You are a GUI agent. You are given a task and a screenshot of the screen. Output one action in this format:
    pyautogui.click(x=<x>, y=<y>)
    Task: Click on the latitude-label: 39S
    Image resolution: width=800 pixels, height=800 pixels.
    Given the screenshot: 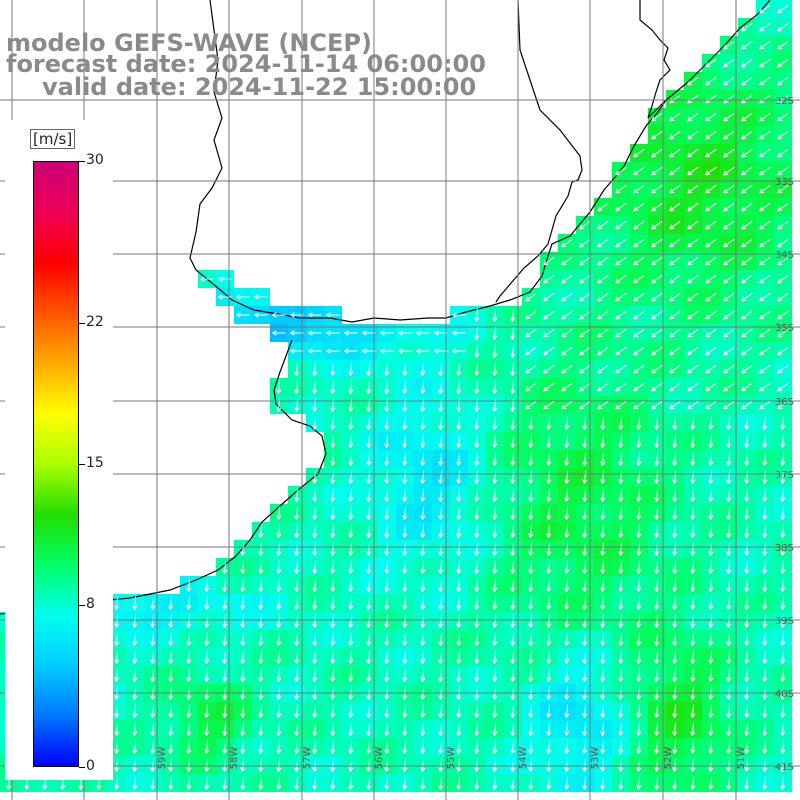 What is the action you would take?
    pyautogui.click(x=784, y=621)
    